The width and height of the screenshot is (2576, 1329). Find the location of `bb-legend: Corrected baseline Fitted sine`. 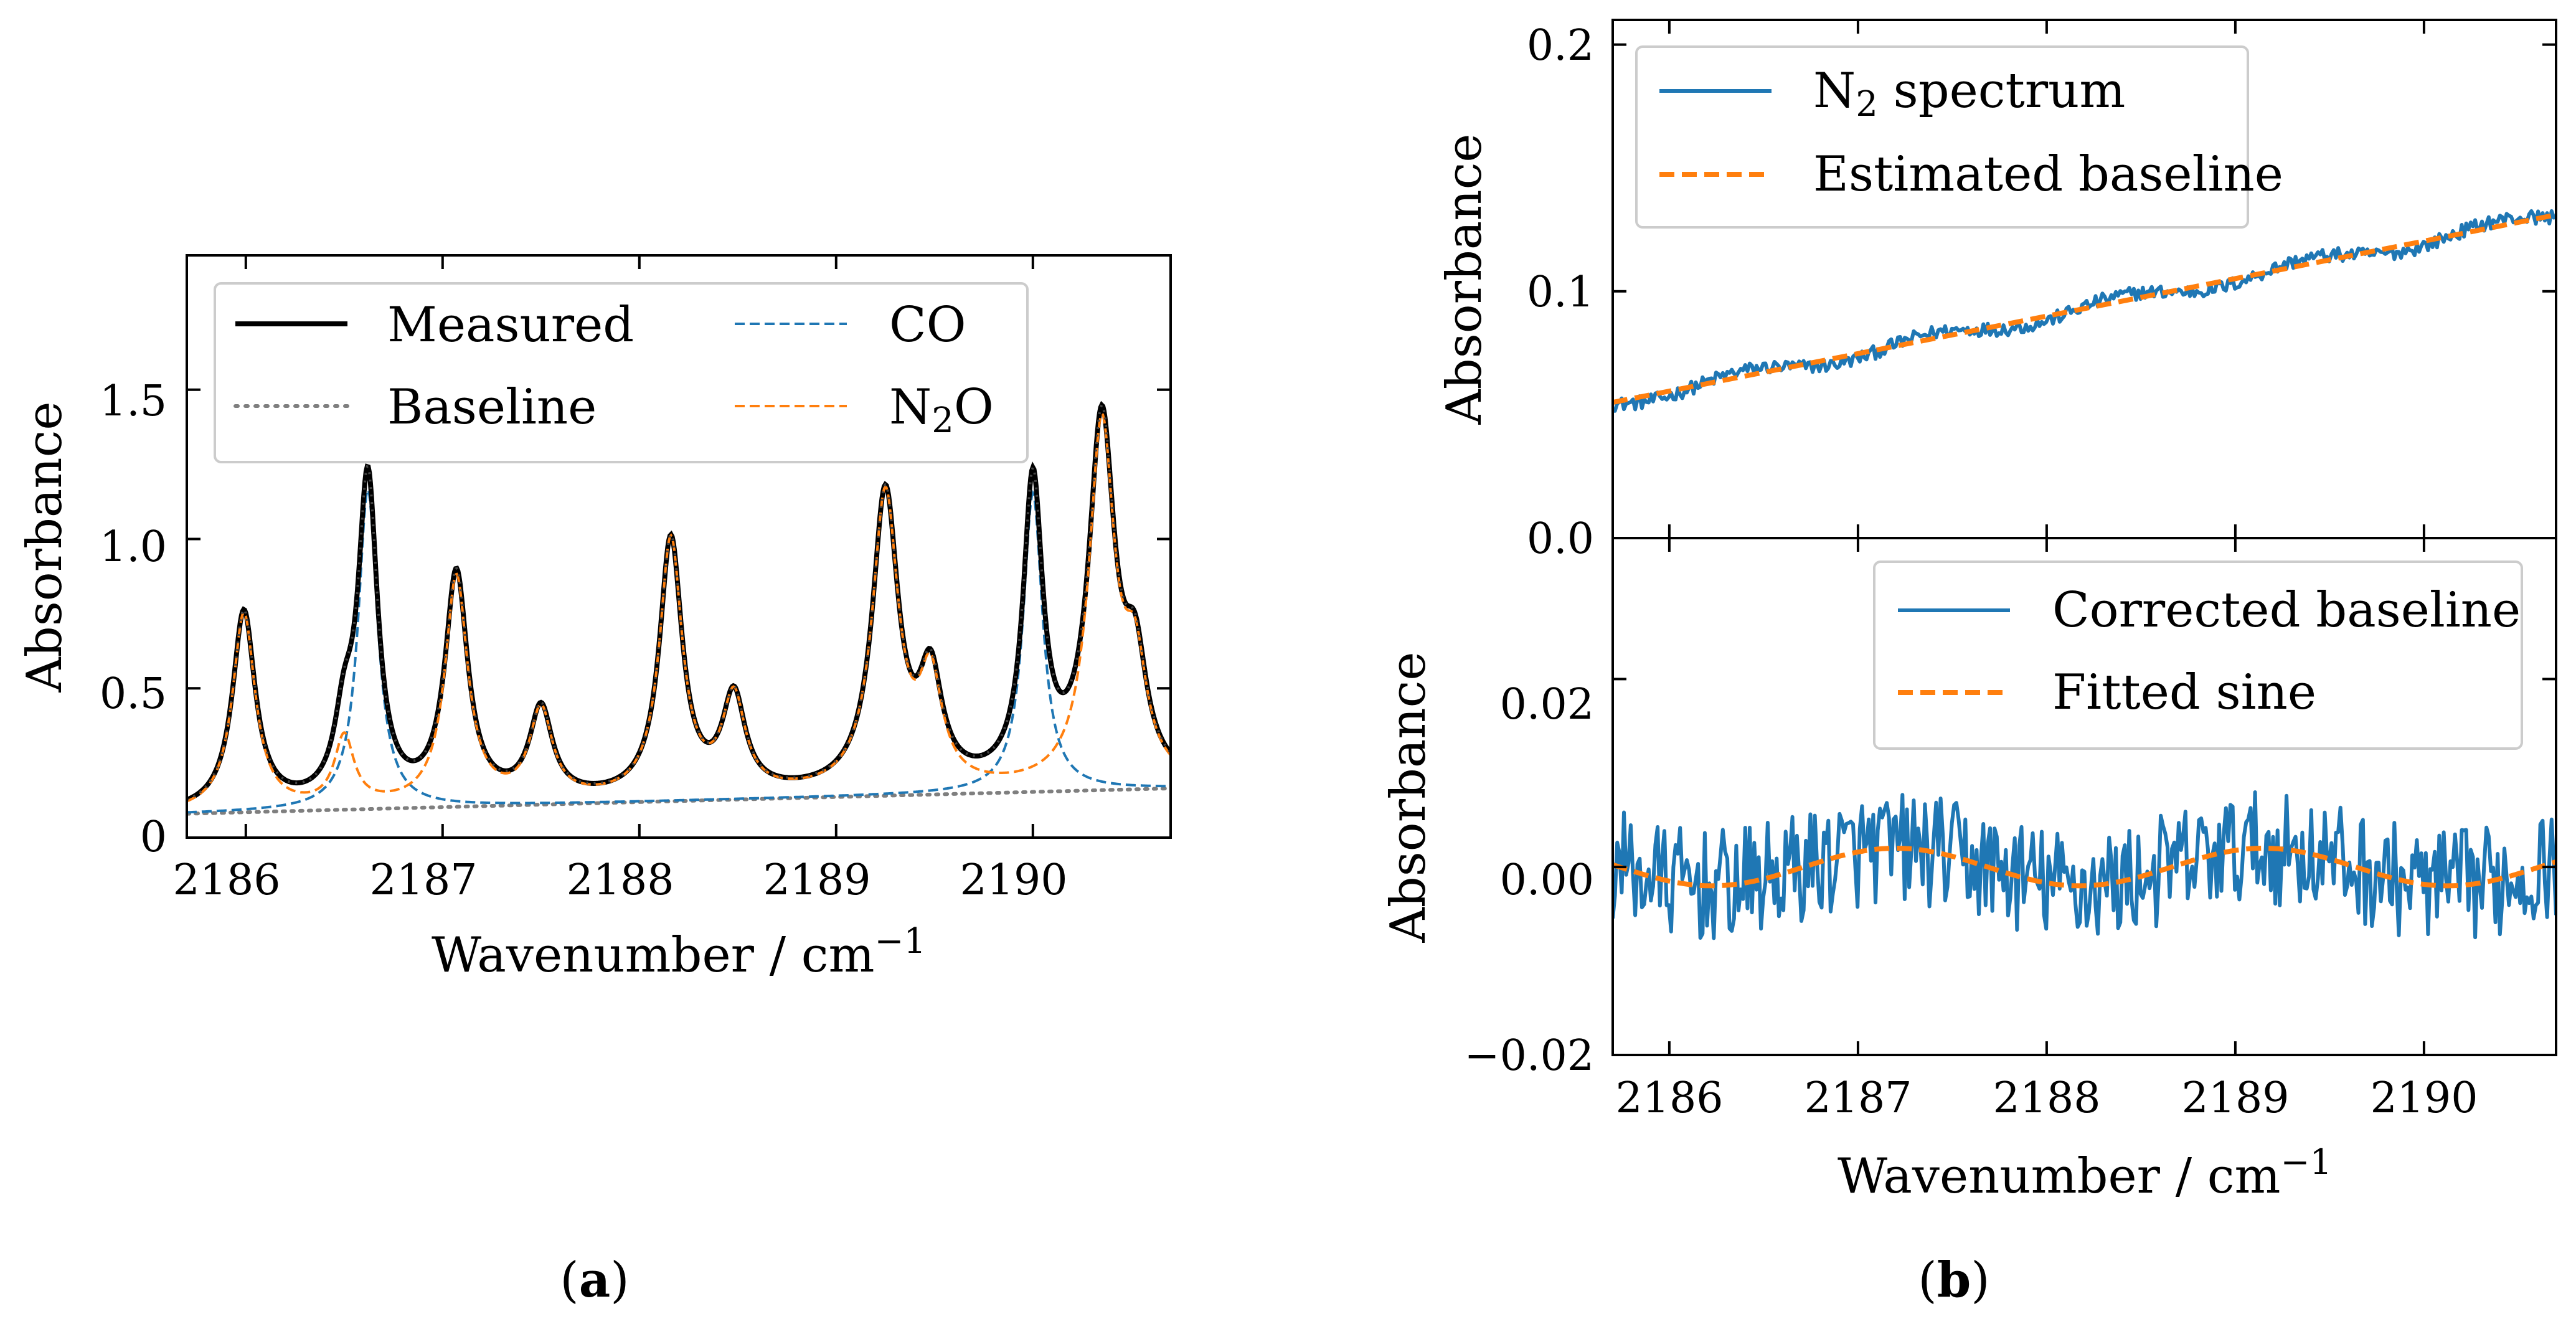

bb-legend: Corrected baseline Fitted sine is located at coordinates (2198, 655).